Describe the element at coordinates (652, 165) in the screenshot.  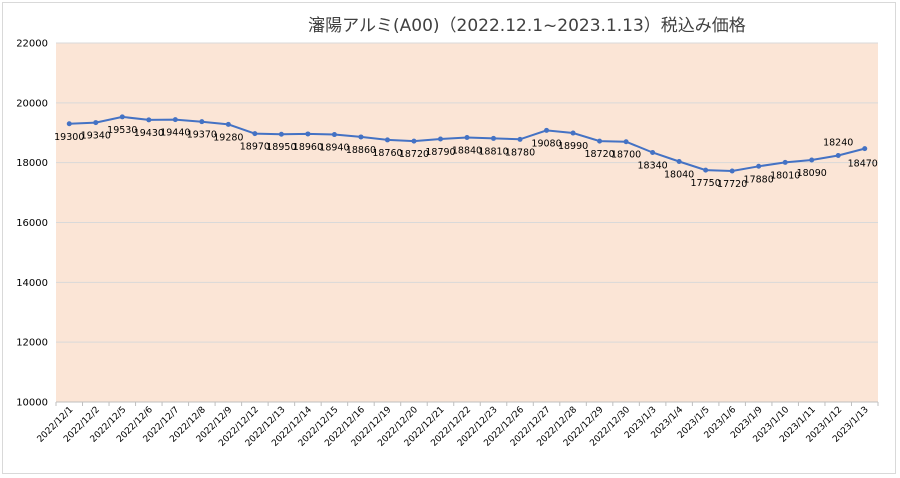
I see `data-label: 18340` at that location.